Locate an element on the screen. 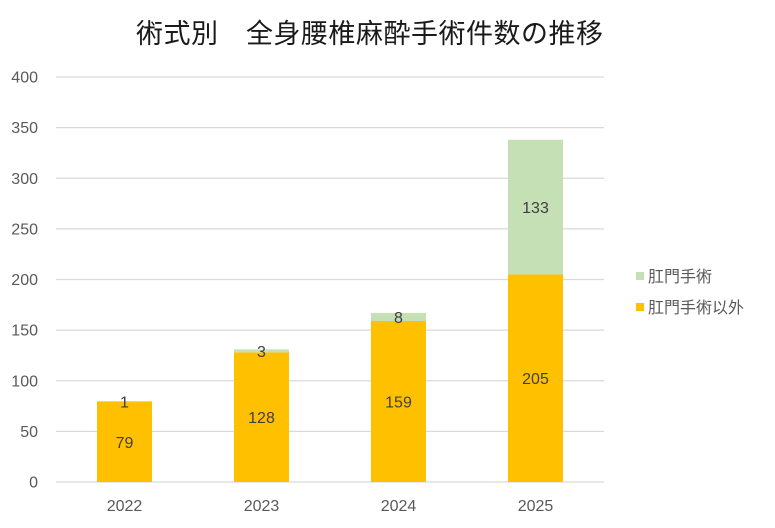  y-tick-label: 250 is located at coordinates (24, 229).